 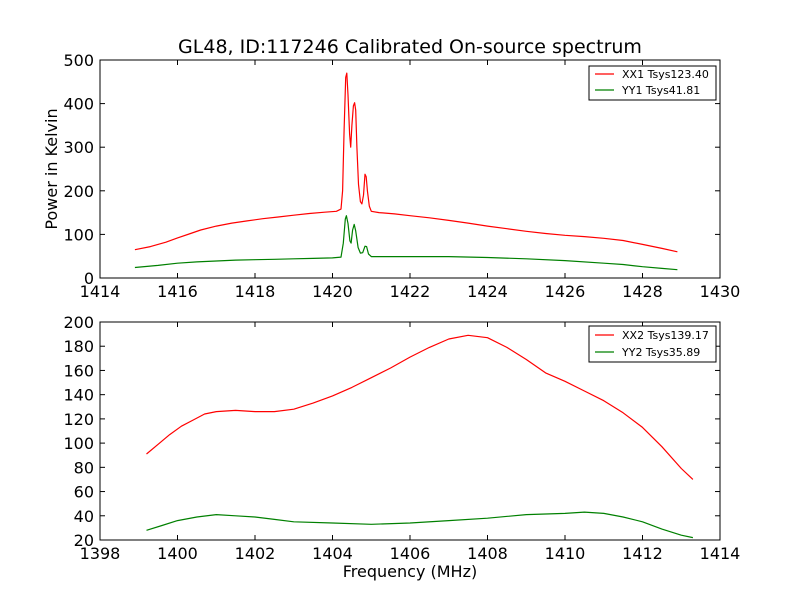 What do you see at coordinates (255, 553) in the screenshot?
I see `bottom-x-tick-label: 1402` at bounding box center [255, 553].